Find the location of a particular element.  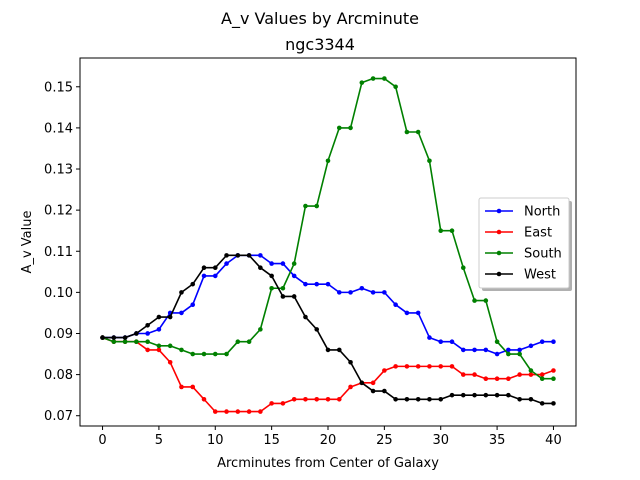

legend-marker-west is located at coordinates (499, 274).